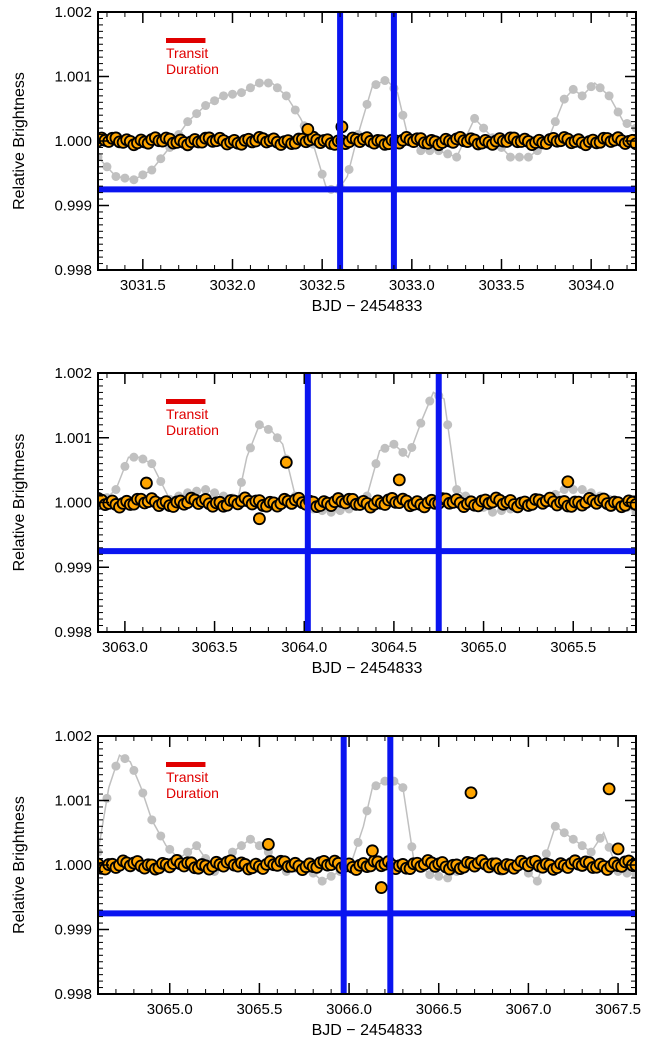  I want to click on x-tick-label: 3064.0, so click(304, 647).